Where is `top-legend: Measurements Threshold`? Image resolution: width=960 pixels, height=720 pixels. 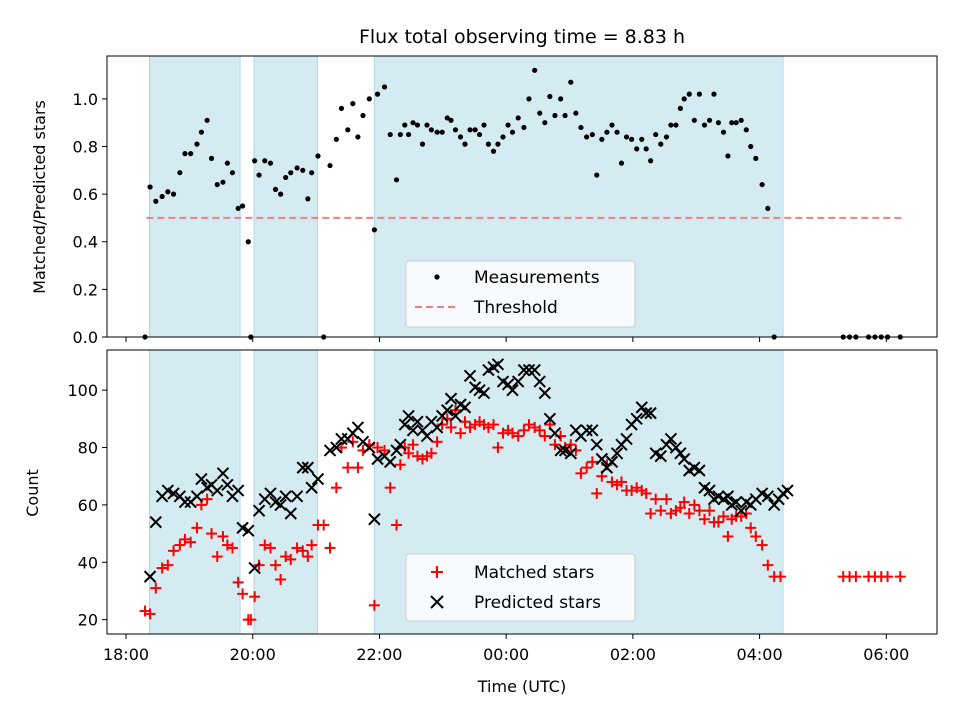 top-legend: Measurements Threshold is located at coordinates (520, 294).